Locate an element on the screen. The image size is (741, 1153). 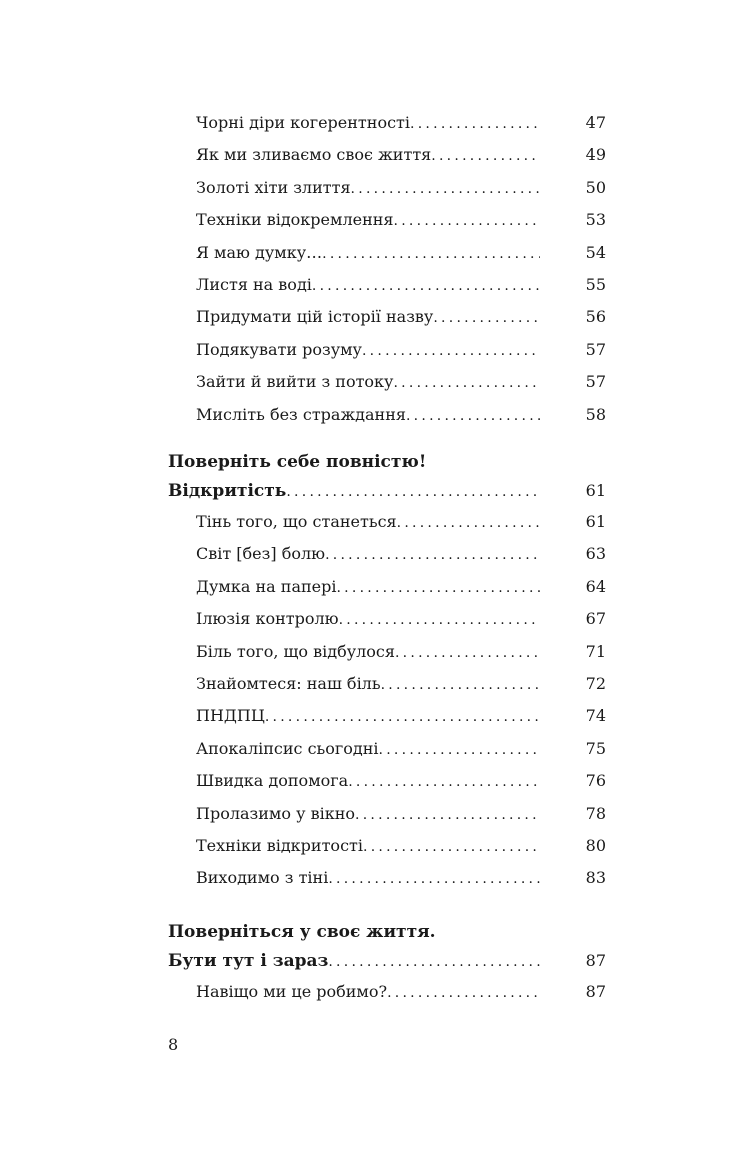
entry-title: Поверніть себе повністю! is located at coordinates (297, 462).